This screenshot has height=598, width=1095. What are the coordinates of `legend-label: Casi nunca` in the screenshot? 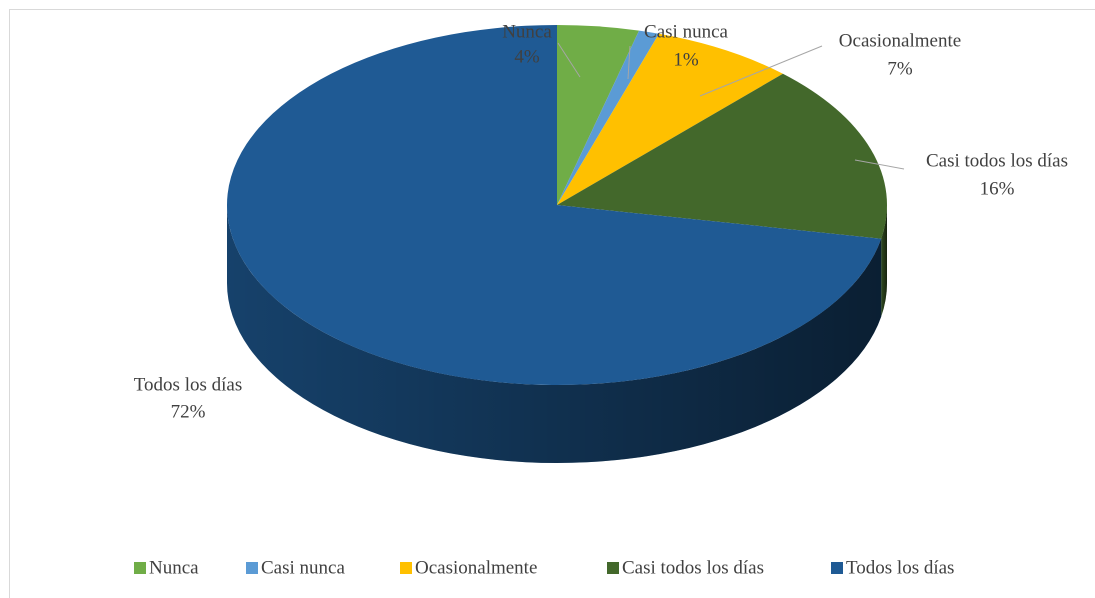 It's located at (303, 567).